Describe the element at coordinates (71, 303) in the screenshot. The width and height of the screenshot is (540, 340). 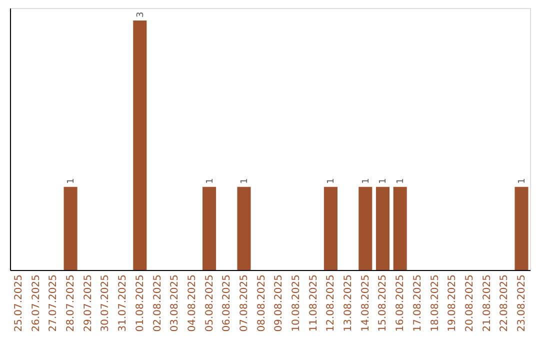
I see `x-tick-label: 28.07.2025` at that location.